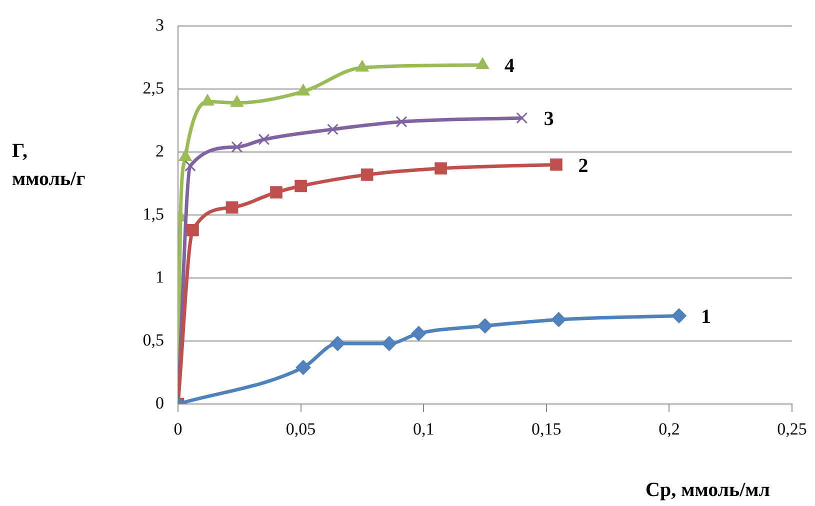  I want to click on y-axis-title: Г, ммоль/г, so click(49, 165).